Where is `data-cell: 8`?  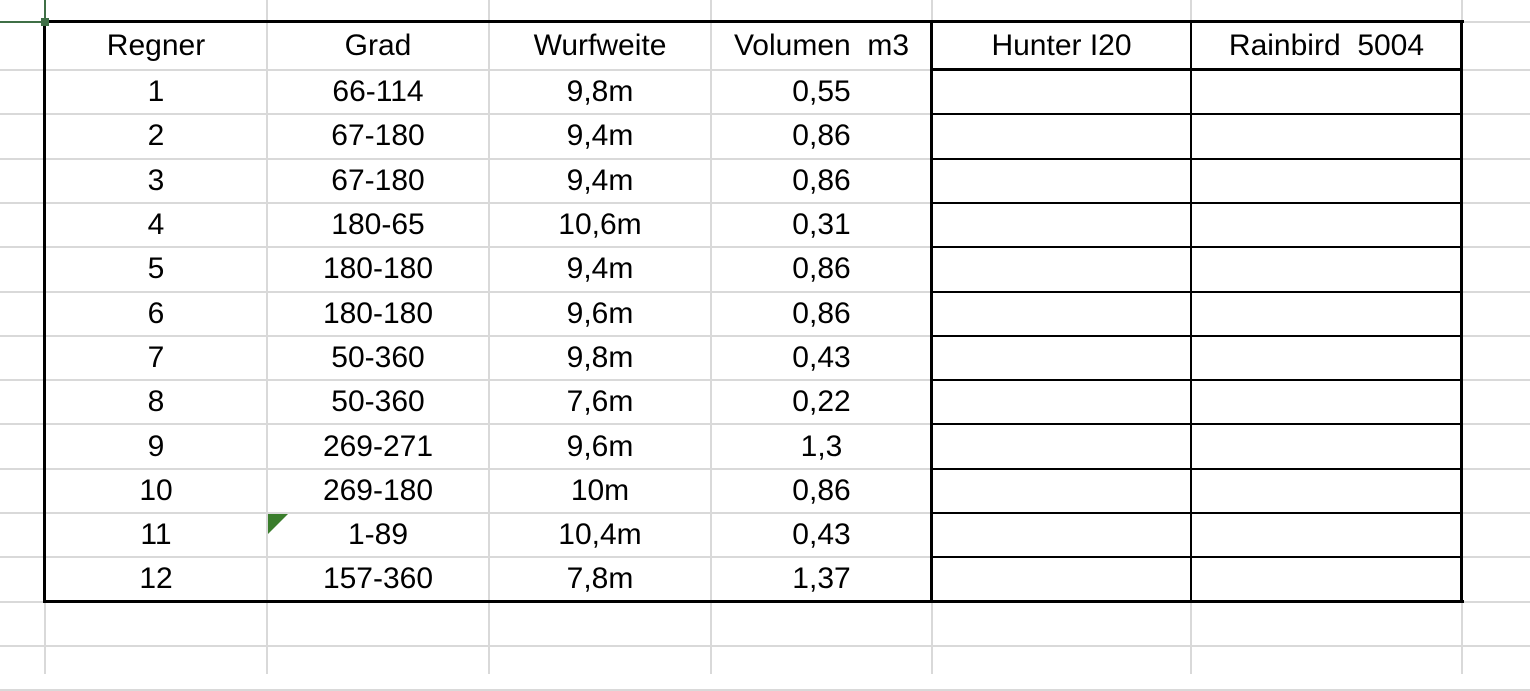 data-cell: 8 is located at coordinates (156, 402).